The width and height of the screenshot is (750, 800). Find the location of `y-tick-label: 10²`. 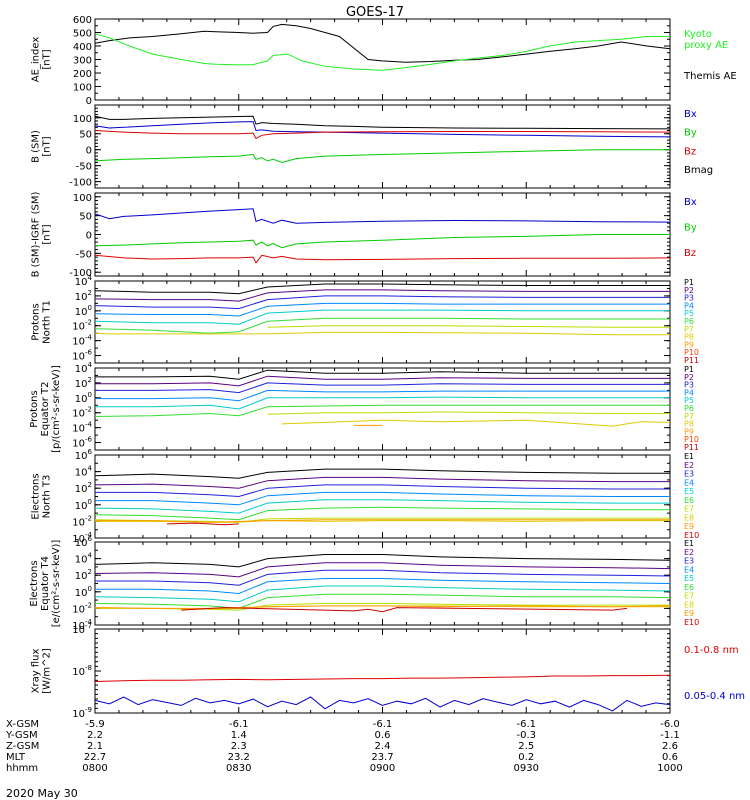

y-tick-label: 10² is located at coordinates (83, 296).